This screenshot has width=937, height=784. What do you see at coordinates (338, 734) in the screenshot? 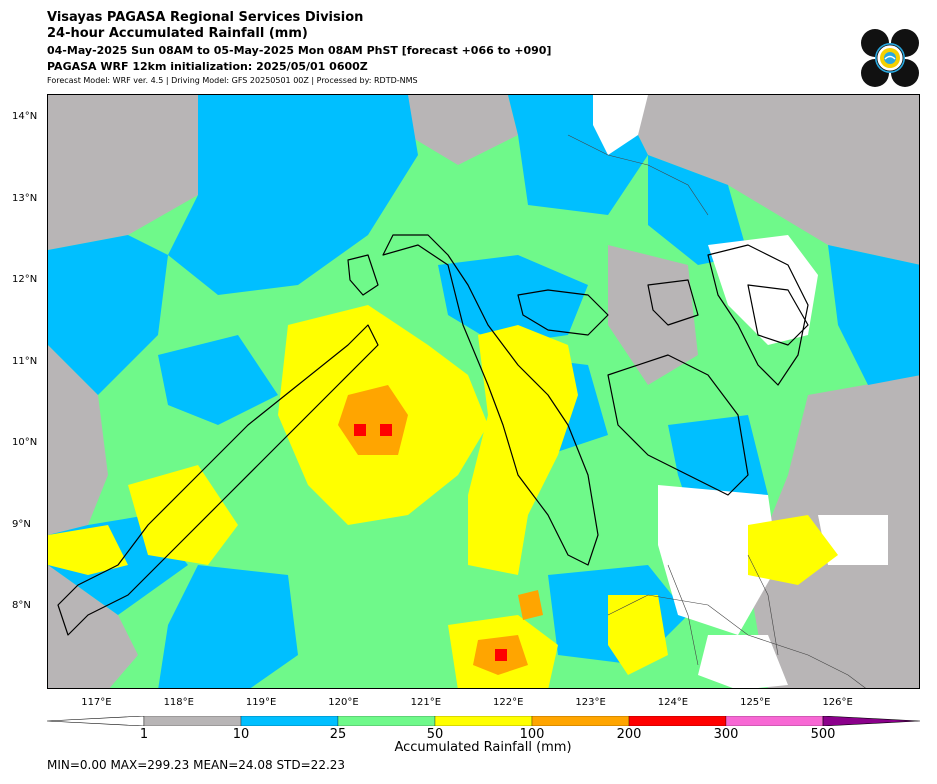
I see `colorbar-tick-label: 25` at bounding box center [338, 734].